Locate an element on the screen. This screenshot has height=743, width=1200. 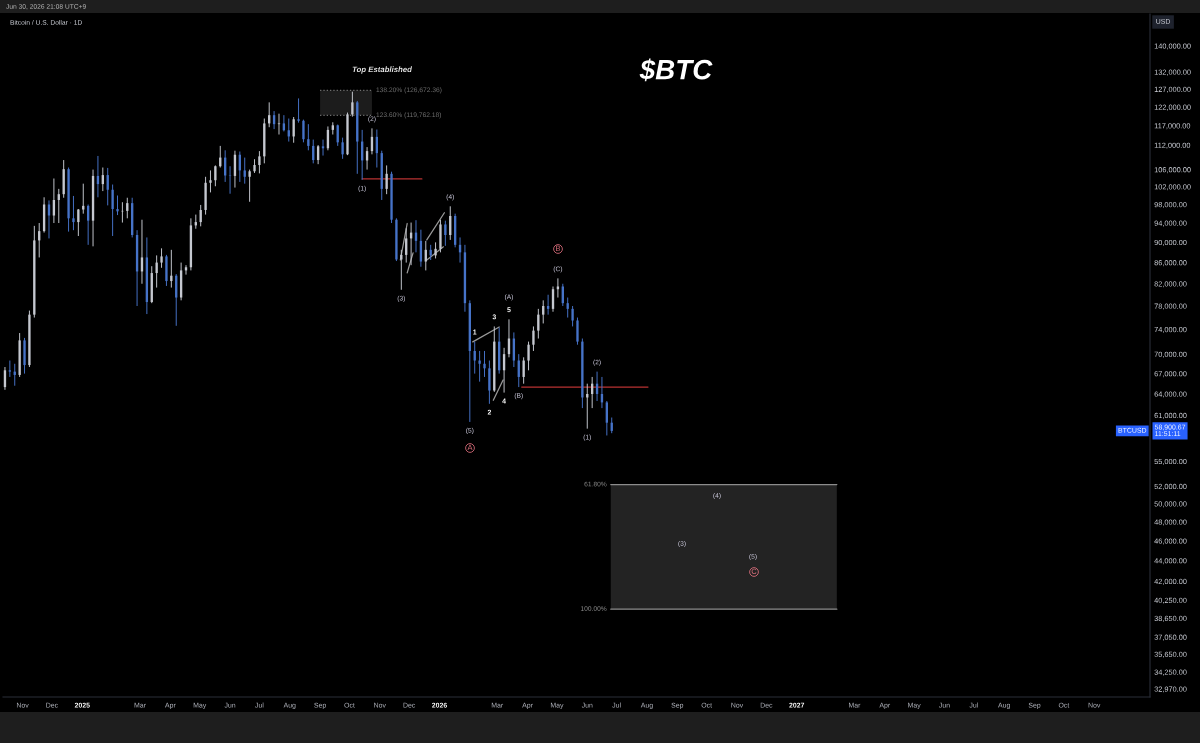
text: $BTC is located at coordinates (676, 70).